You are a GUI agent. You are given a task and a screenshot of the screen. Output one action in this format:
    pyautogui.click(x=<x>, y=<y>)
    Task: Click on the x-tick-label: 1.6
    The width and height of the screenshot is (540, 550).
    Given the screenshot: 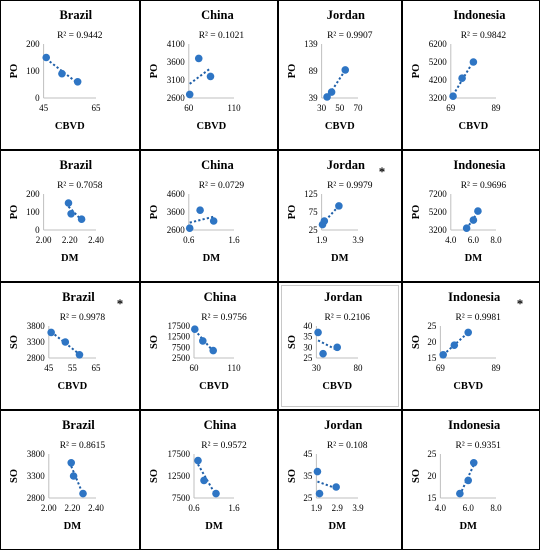 What is the action you would take?
    pyautogui.click(x=234, y=240)
    